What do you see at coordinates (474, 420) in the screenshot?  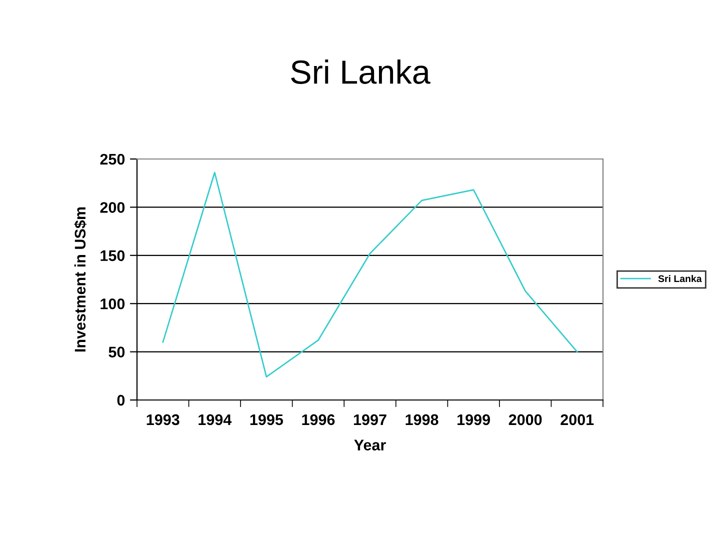 I see `x-tick-label: 1999` at bounding box center [474, 420].